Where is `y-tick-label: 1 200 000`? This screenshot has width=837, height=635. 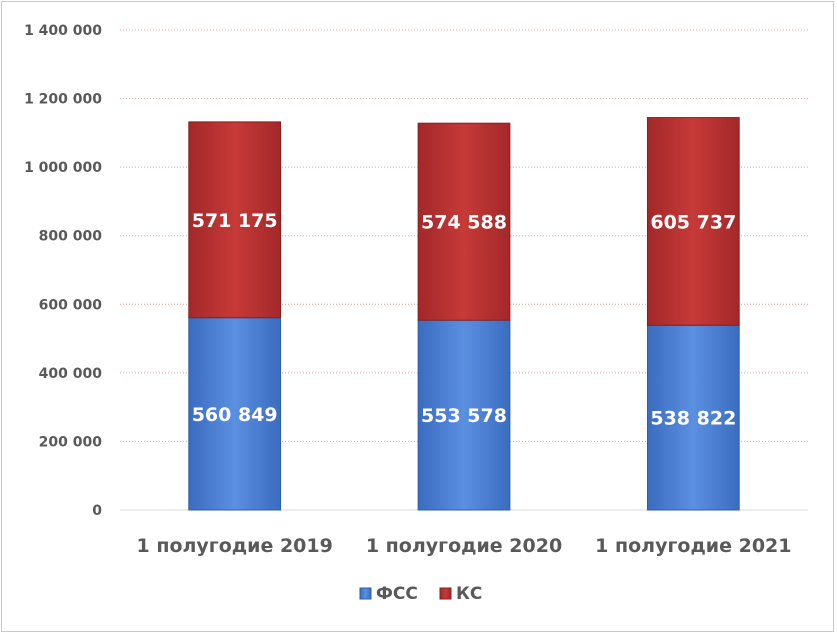
y-tick-label: 1 200 000 is located at coordinates (63, 100).